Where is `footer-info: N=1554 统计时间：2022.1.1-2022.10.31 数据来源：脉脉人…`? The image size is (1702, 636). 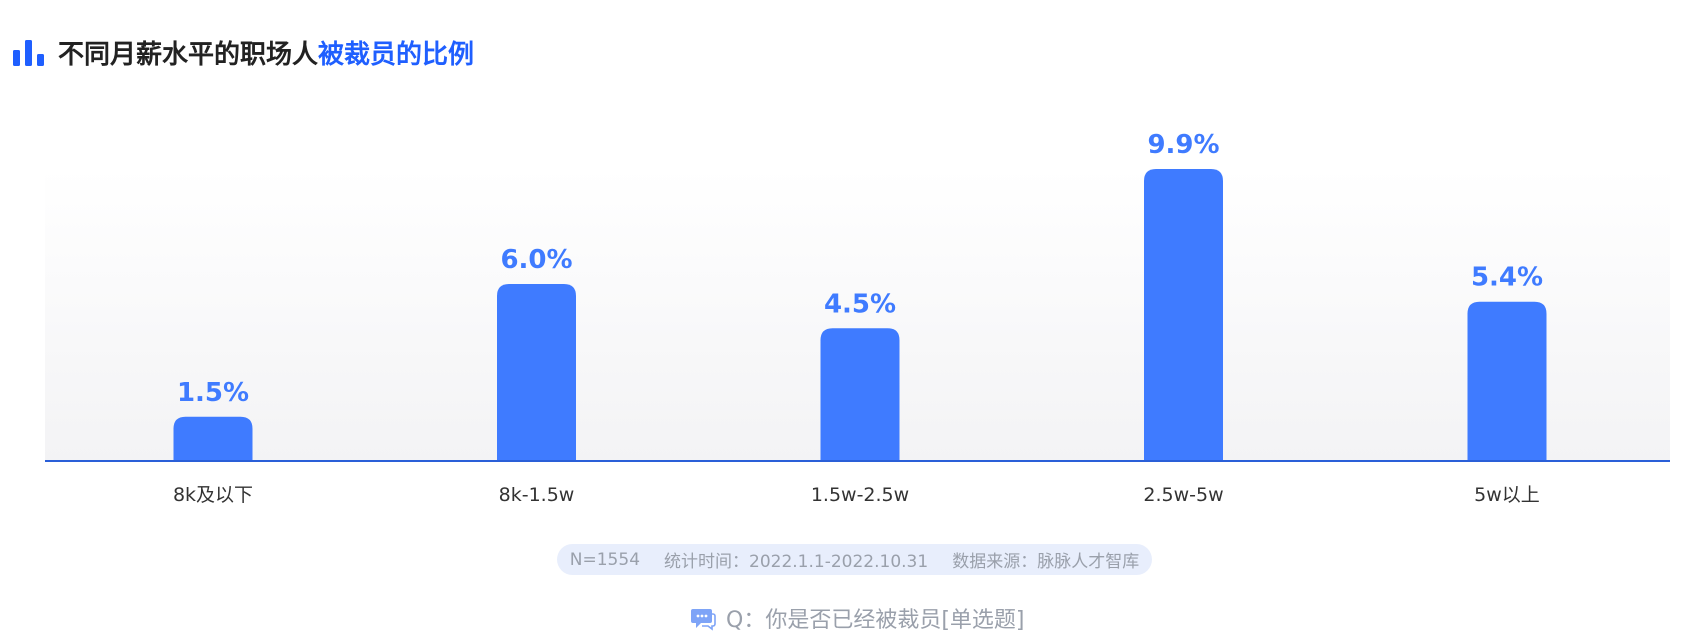
footer-info: N=1554 统计时间：2022.1.1-2022.10.31 数据来源：脉脉人… is located at coordinates (854, 559).